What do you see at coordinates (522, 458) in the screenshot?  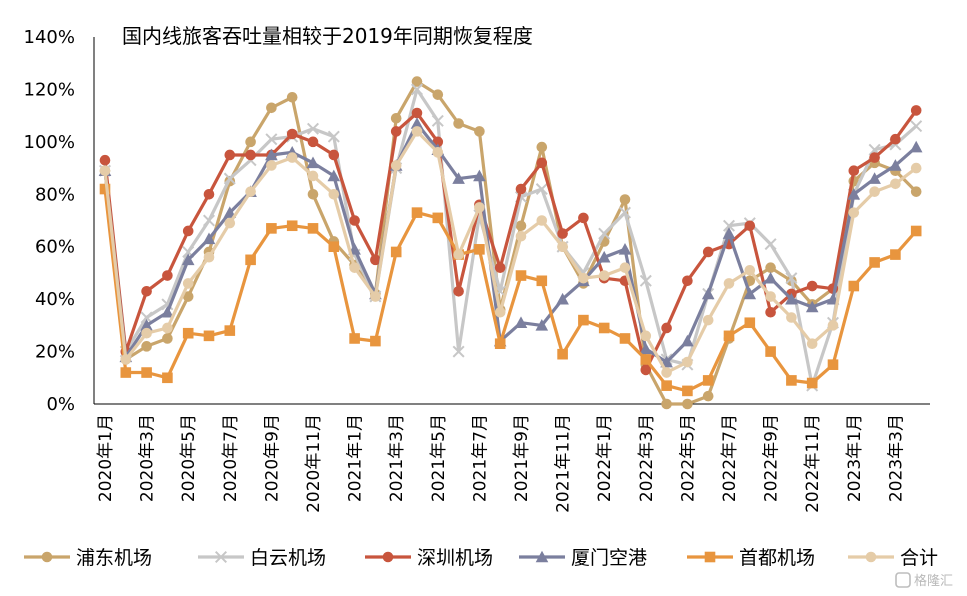 I see `x-tick-label: 2021年9月` at bounding box center [522, 458].